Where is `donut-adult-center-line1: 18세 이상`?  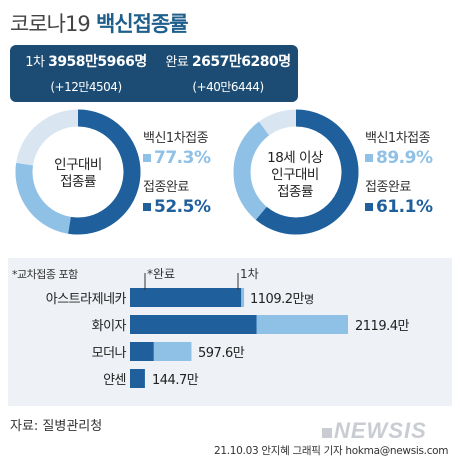
donut-adult-center-line1: 18세 이상 is located at coordinates (295, 158).